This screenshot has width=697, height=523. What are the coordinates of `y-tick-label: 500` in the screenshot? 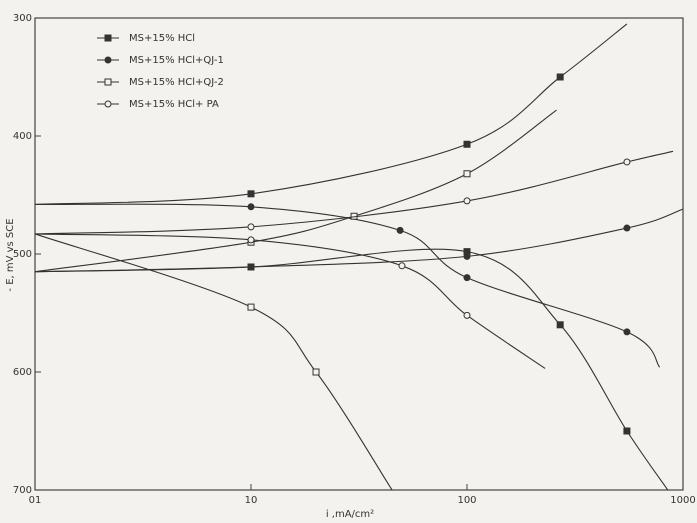 It's located at (22, 254).